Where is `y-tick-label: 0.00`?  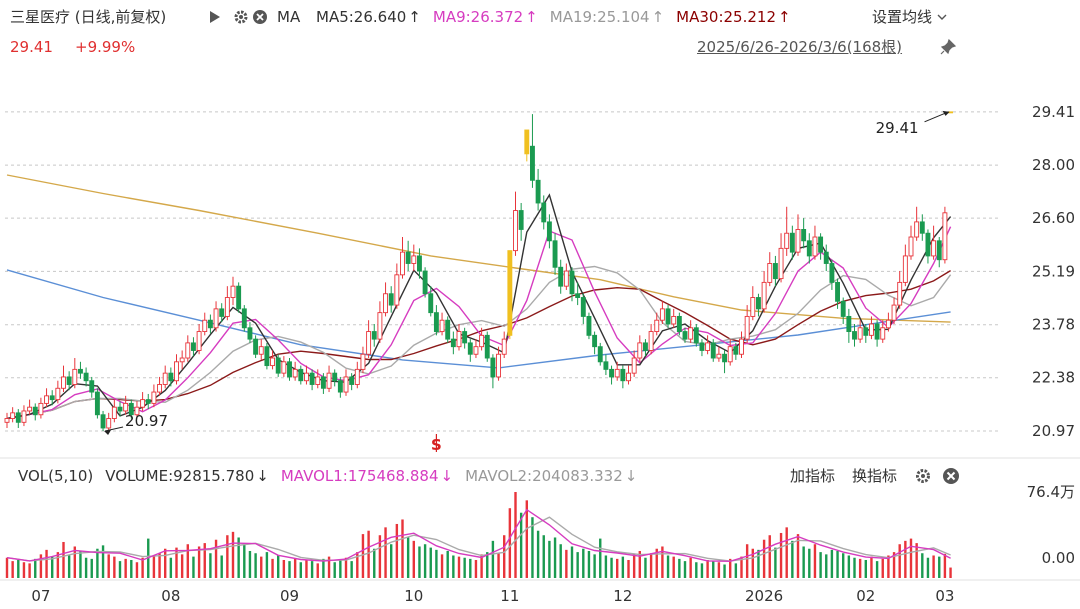 y-tick-label: 0.00 is located at coordinates (1058, 558).